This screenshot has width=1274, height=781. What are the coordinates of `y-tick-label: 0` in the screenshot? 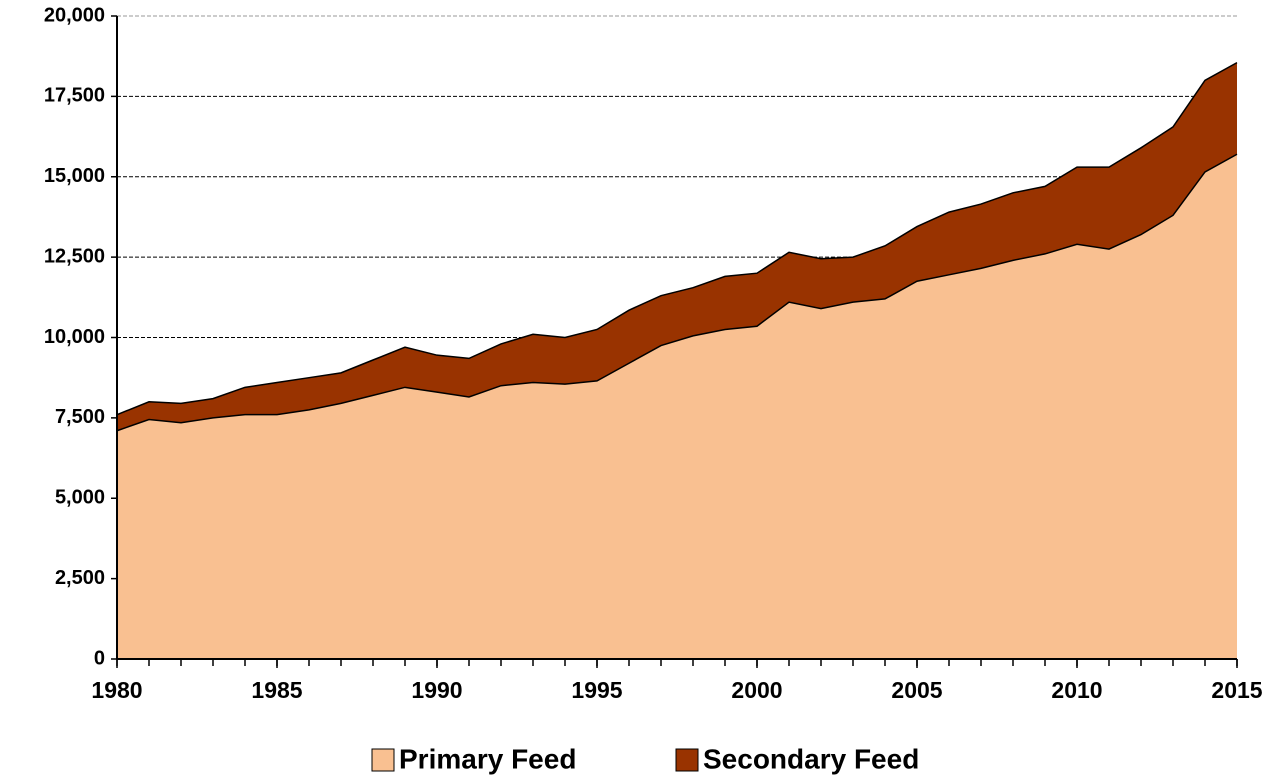 It's located at (99, 658).